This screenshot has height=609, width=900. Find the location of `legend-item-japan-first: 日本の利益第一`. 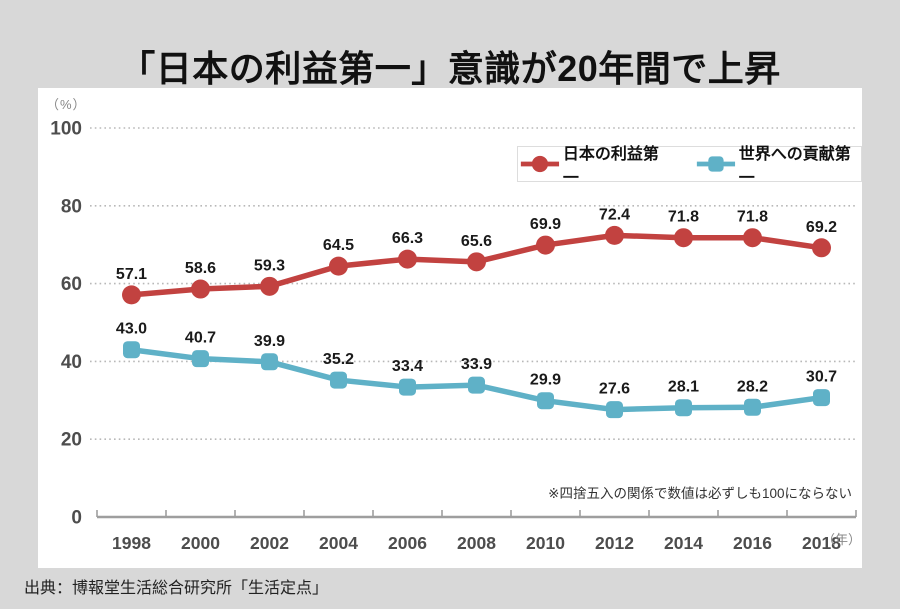

legend-item-japan-first: 日本の利益第一 is located at coordinates (594, 164).